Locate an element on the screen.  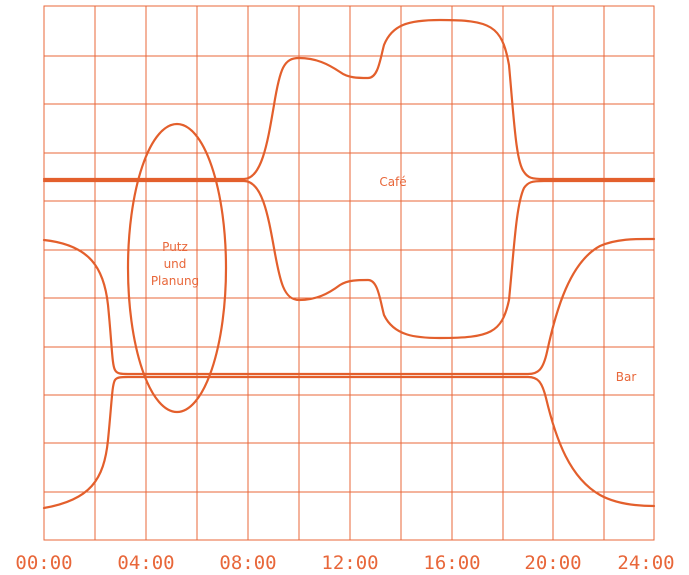
putz-label-line3: Planung is located at coordinates (175, 281).